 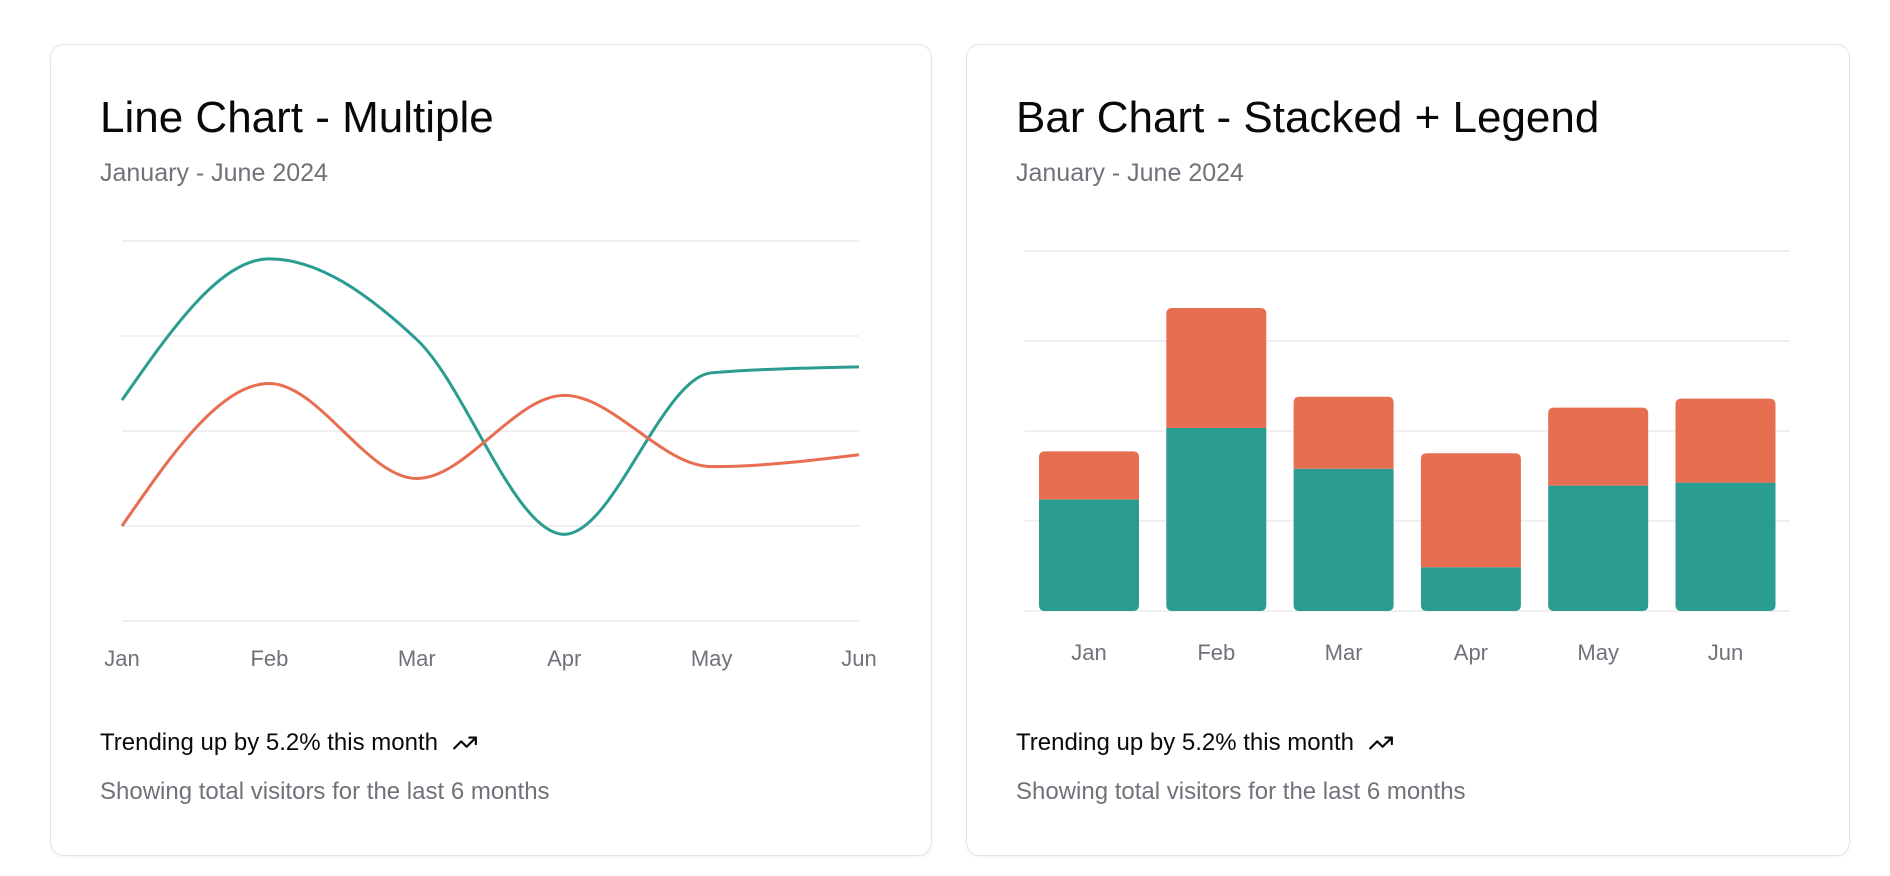 I want to click on card-title: Bar Chart - Stacked + Legend, so click(x=1308, y=117).